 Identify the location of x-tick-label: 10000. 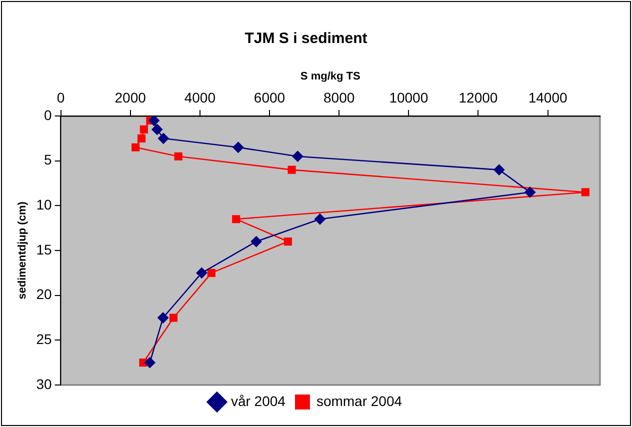
(408, 97).